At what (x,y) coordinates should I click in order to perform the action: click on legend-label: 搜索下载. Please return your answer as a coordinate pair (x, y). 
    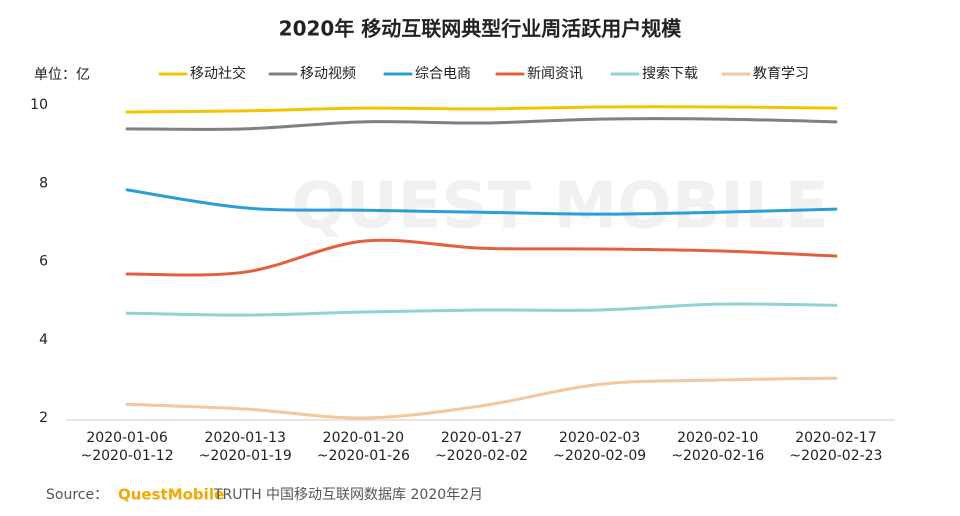
    Looking at the image, I should click on (670, 73).